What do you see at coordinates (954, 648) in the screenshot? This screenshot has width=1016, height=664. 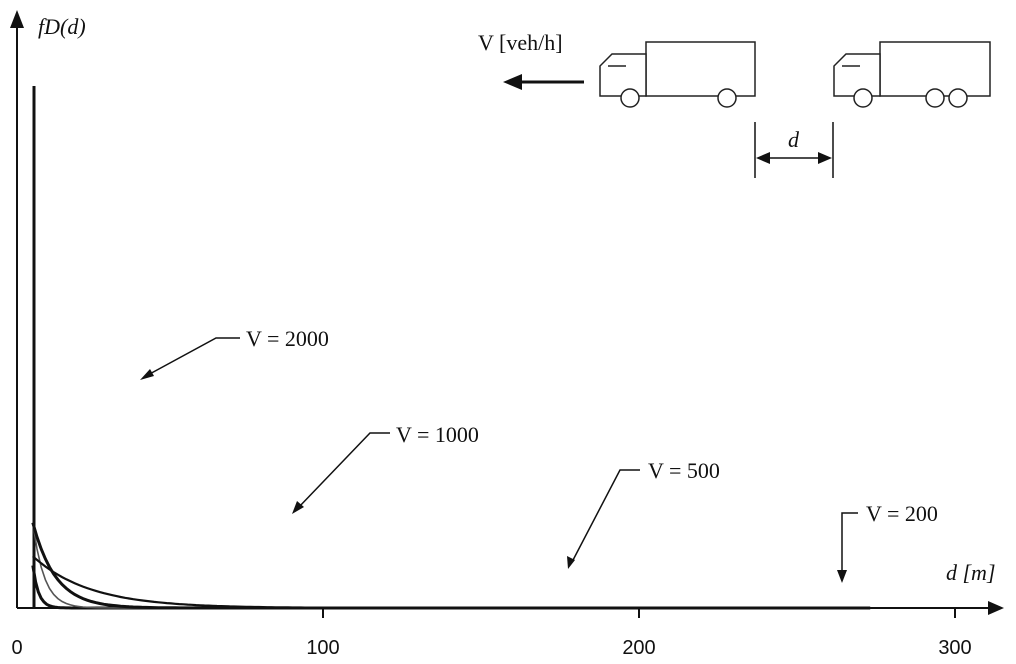 I see `x-tick-label-300: 300` at bounding box center [954, 648].